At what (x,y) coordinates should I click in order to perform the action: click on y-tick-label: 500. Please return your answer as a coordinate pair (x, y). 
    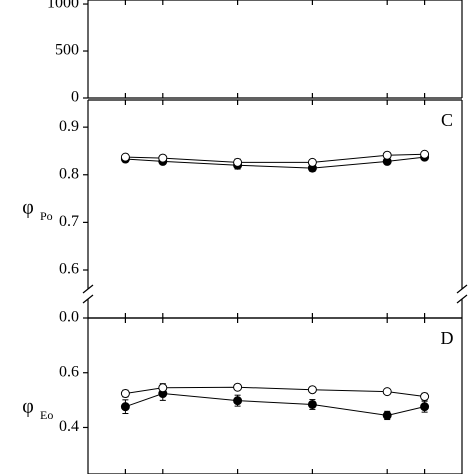
    Looking at the image, I should click on (67, 50).